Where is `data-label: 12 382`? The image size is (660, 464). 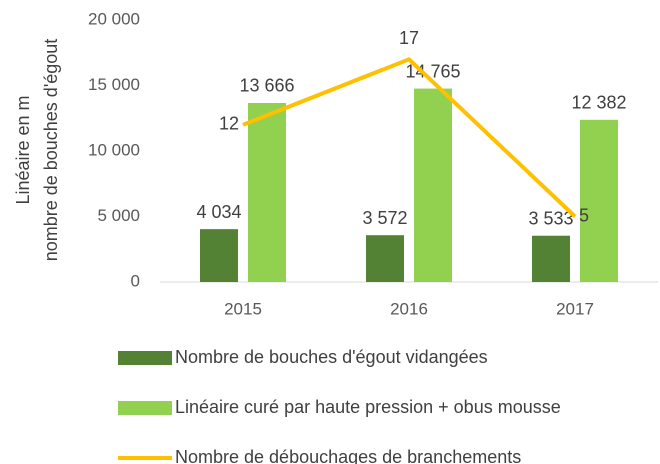 data-label: 12 382 is located at coordinates (598, 103).